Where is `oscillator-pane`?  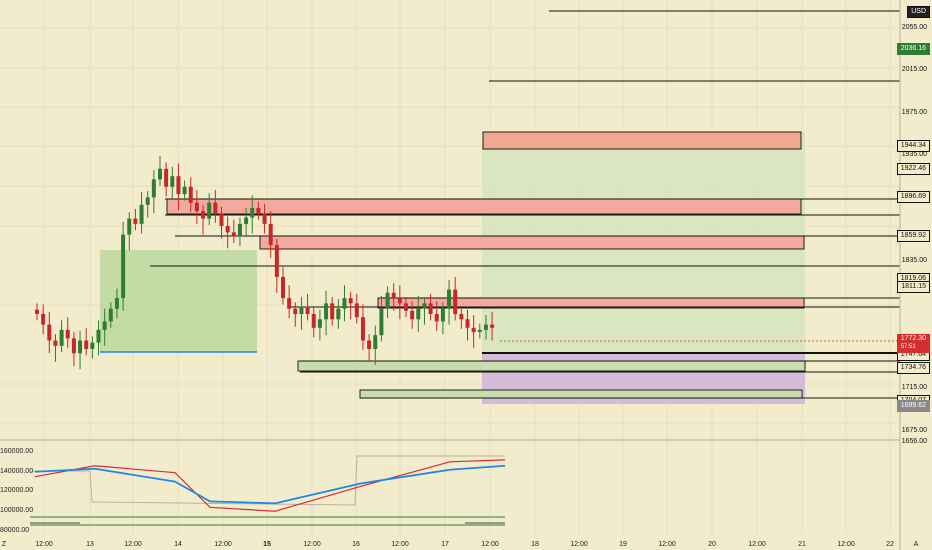 oscillator-pane is located at coordinates (268, 490).